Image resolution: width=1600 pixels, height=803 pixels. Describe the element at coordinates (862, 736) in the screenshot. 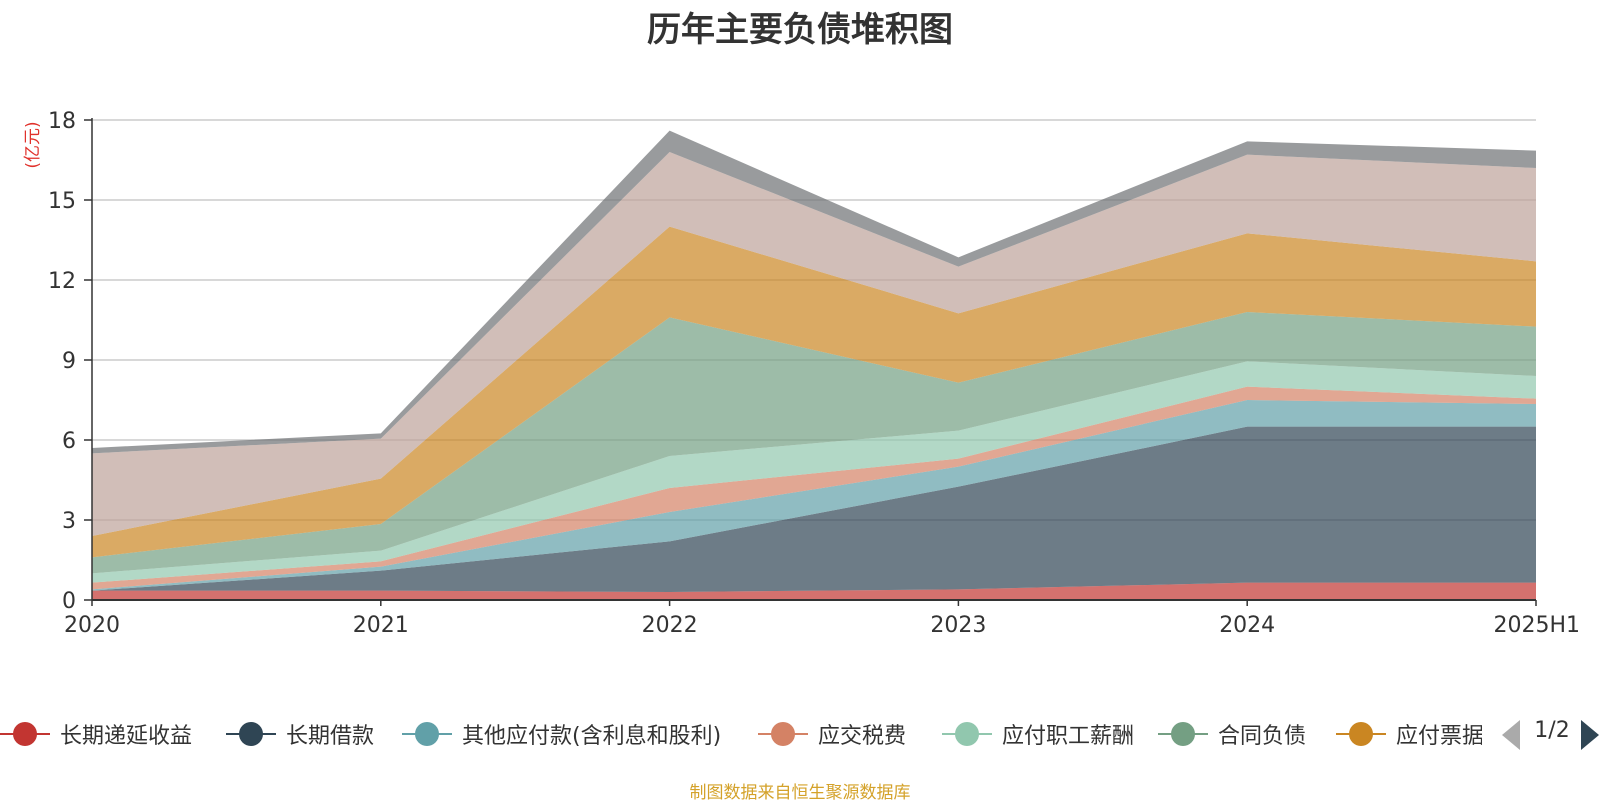

I see `legend-label: 应交税费` at that location.